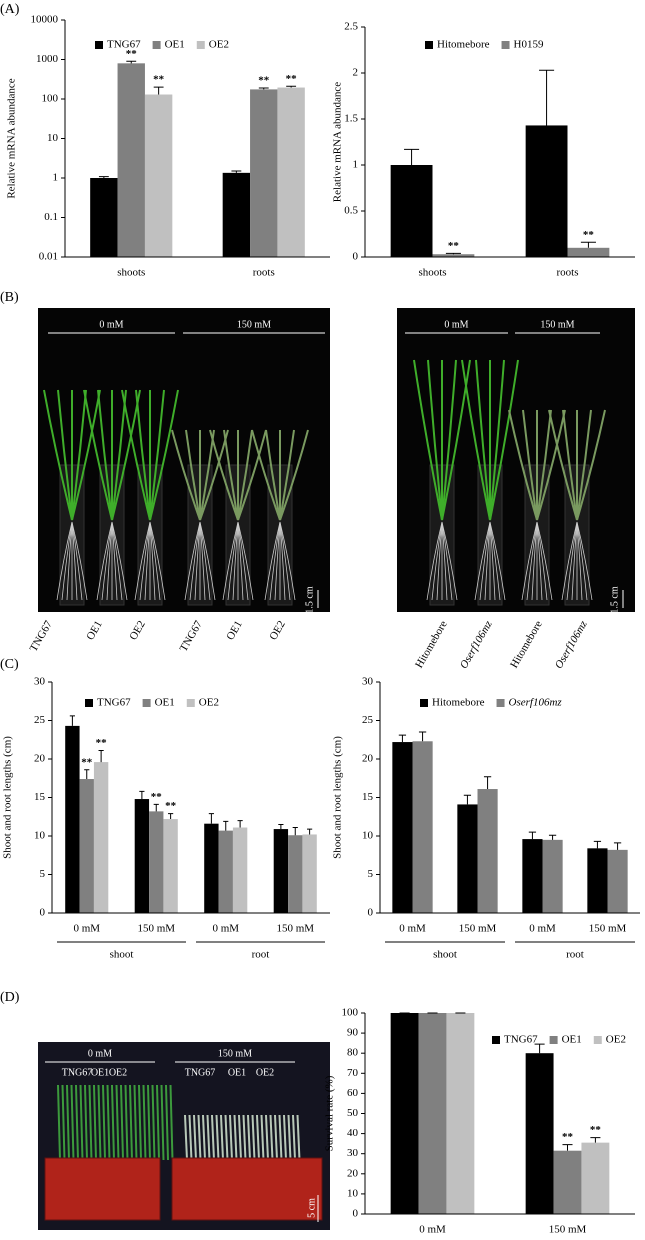 The image size is (645, 1240). Describe the element at coordinates (330, 1113) in the screenshot. I see `y-axis-label: Survival rate (%)` at that location.